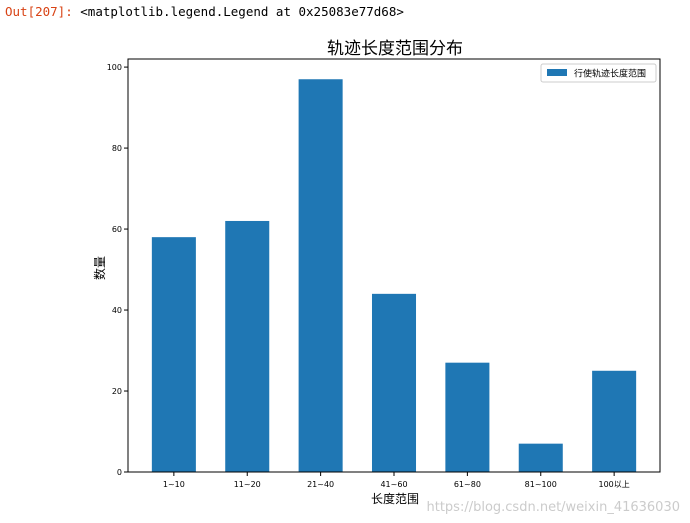  I want to click on legend: 行使轨迹长度范围, so click(598, 73).